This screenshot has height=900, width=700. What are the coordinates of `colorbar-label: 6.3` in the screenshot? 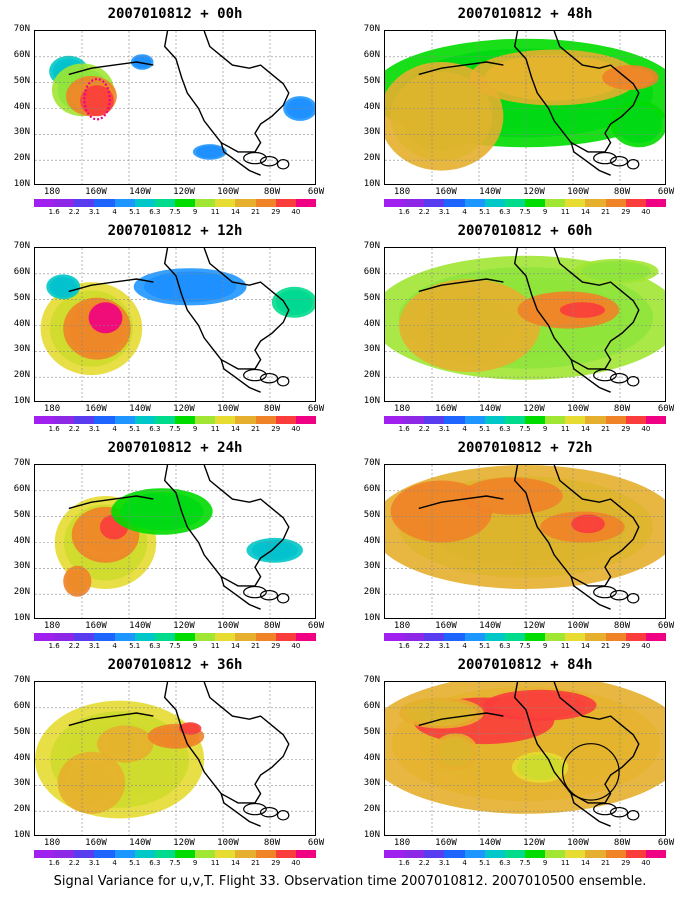 It's located at (155, 863).